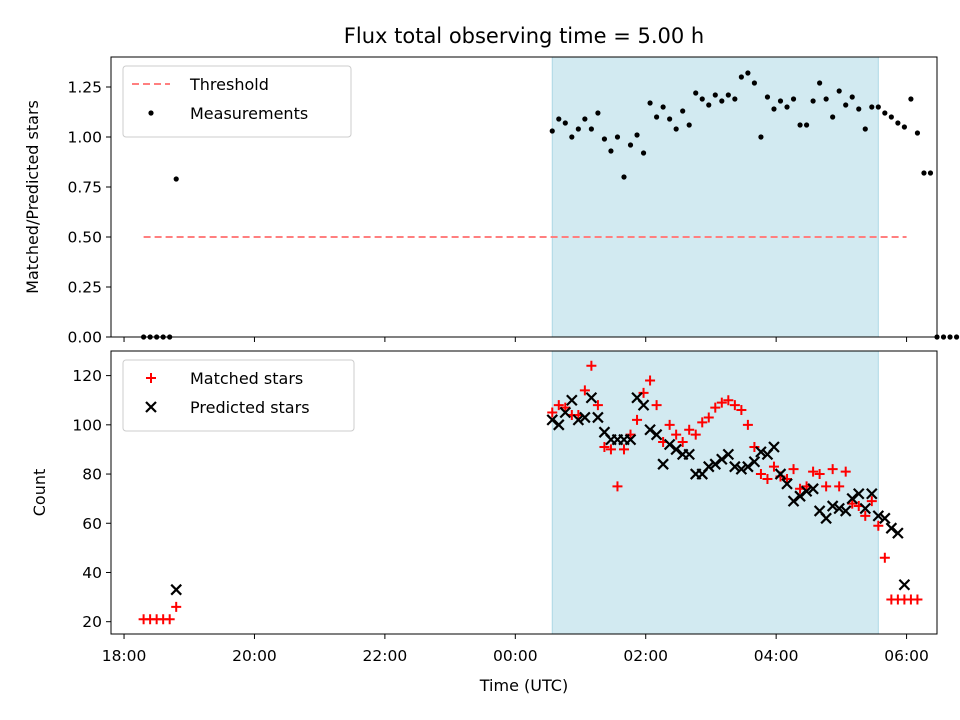 This screenshot has height=720, width=960. What do you see at coordinates (84, 188) in the screenshot?
I see `y-tick-label: 0.75` at bounding box center [84, 188].